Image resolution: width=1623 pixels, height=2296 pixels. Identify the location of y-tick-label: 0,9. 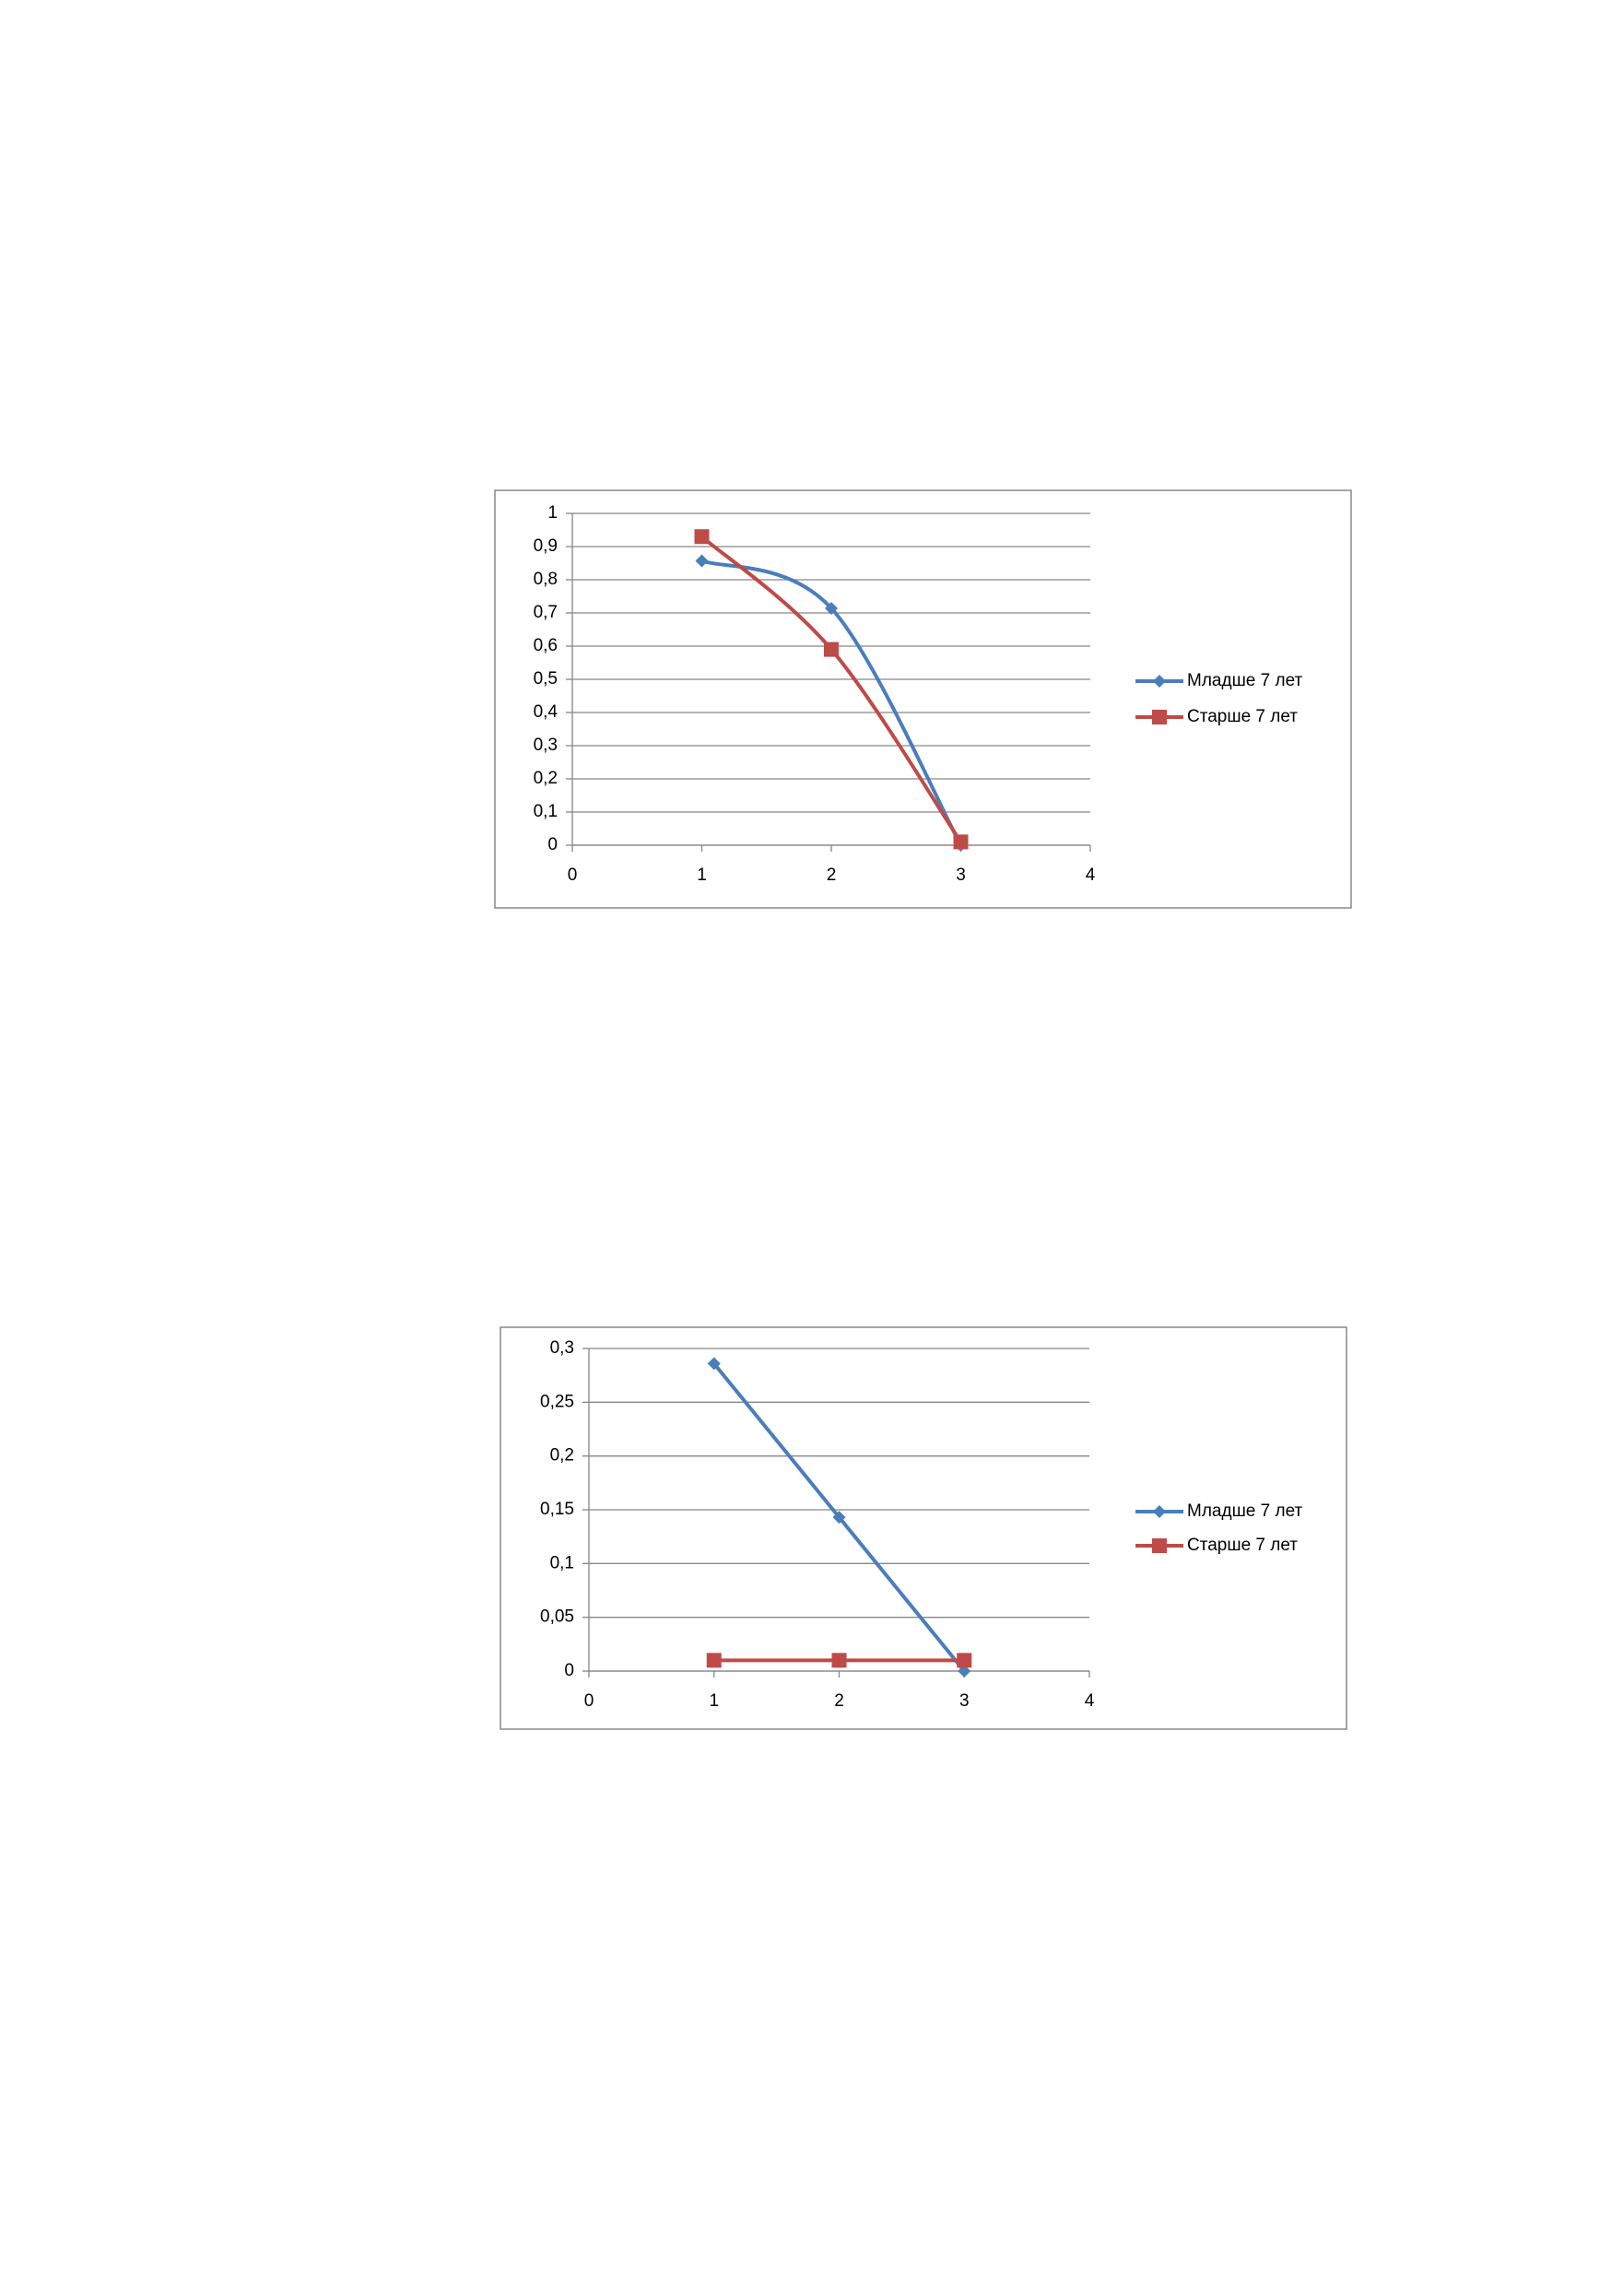
(546, 546).